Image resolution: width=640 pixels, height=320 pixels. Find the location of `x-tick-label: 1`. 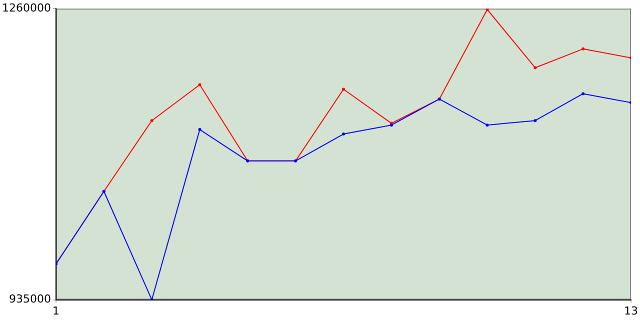

x-tick-label: 1 is located at coordinates (56, 311).